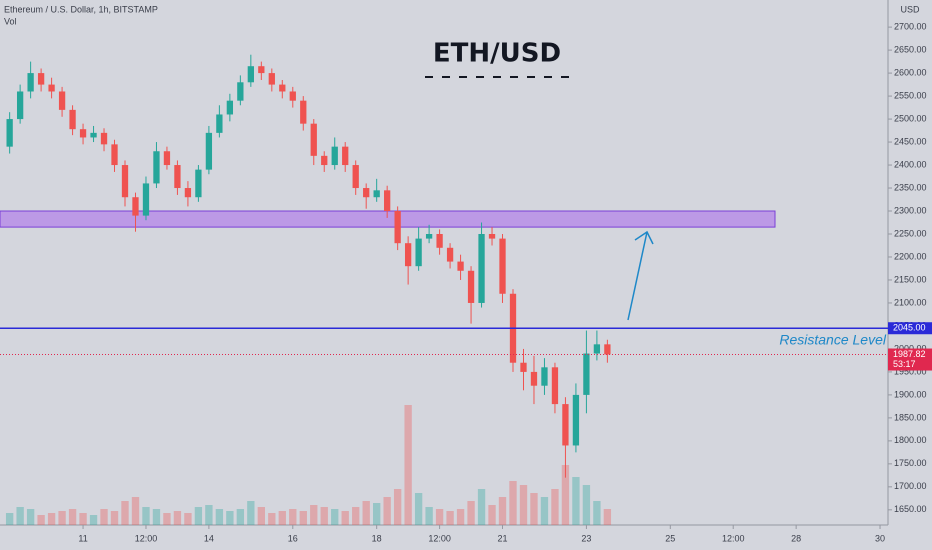  Describe the element at coordinates (670, 538) in the screenshot. I see `x-tick-label: 25` at that location.